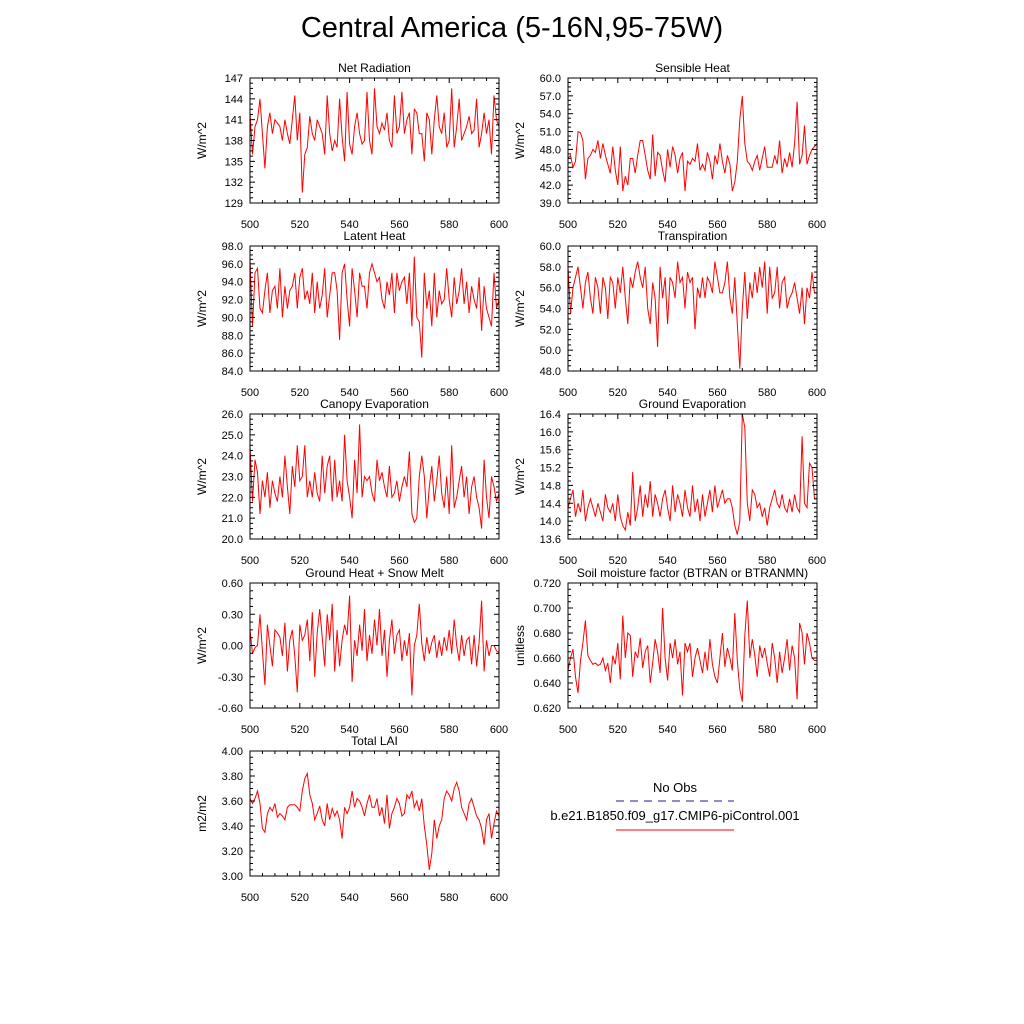 This screenshot has height=1024, width=1024. Describe the element at coordinates (232, 336) in the screenshot. I see `y-tick-label: 88.0` at that location.